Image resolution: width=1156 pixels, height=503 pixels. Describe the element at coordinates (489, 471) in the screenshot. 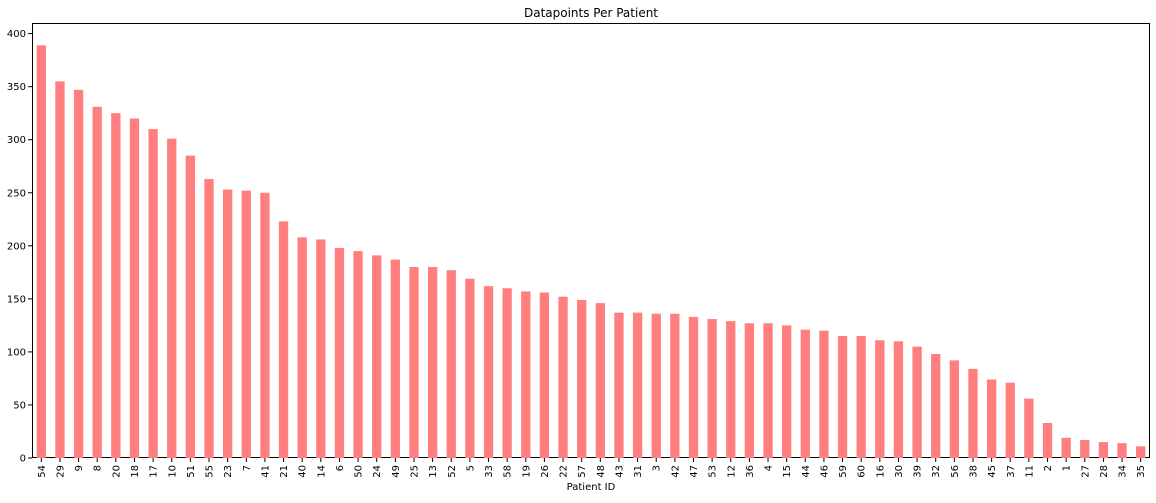

I see `x-tick-label: 33` at that location.